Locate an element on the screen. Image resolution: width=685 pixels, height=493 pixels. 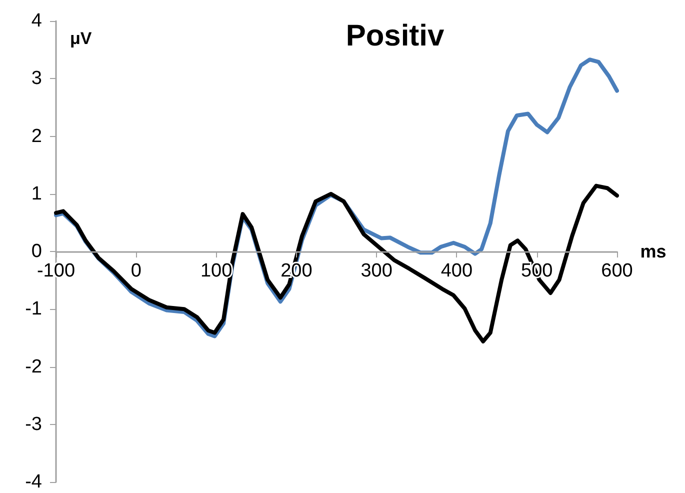
y-tick-label: 4 is located at coordinates (36, 21).